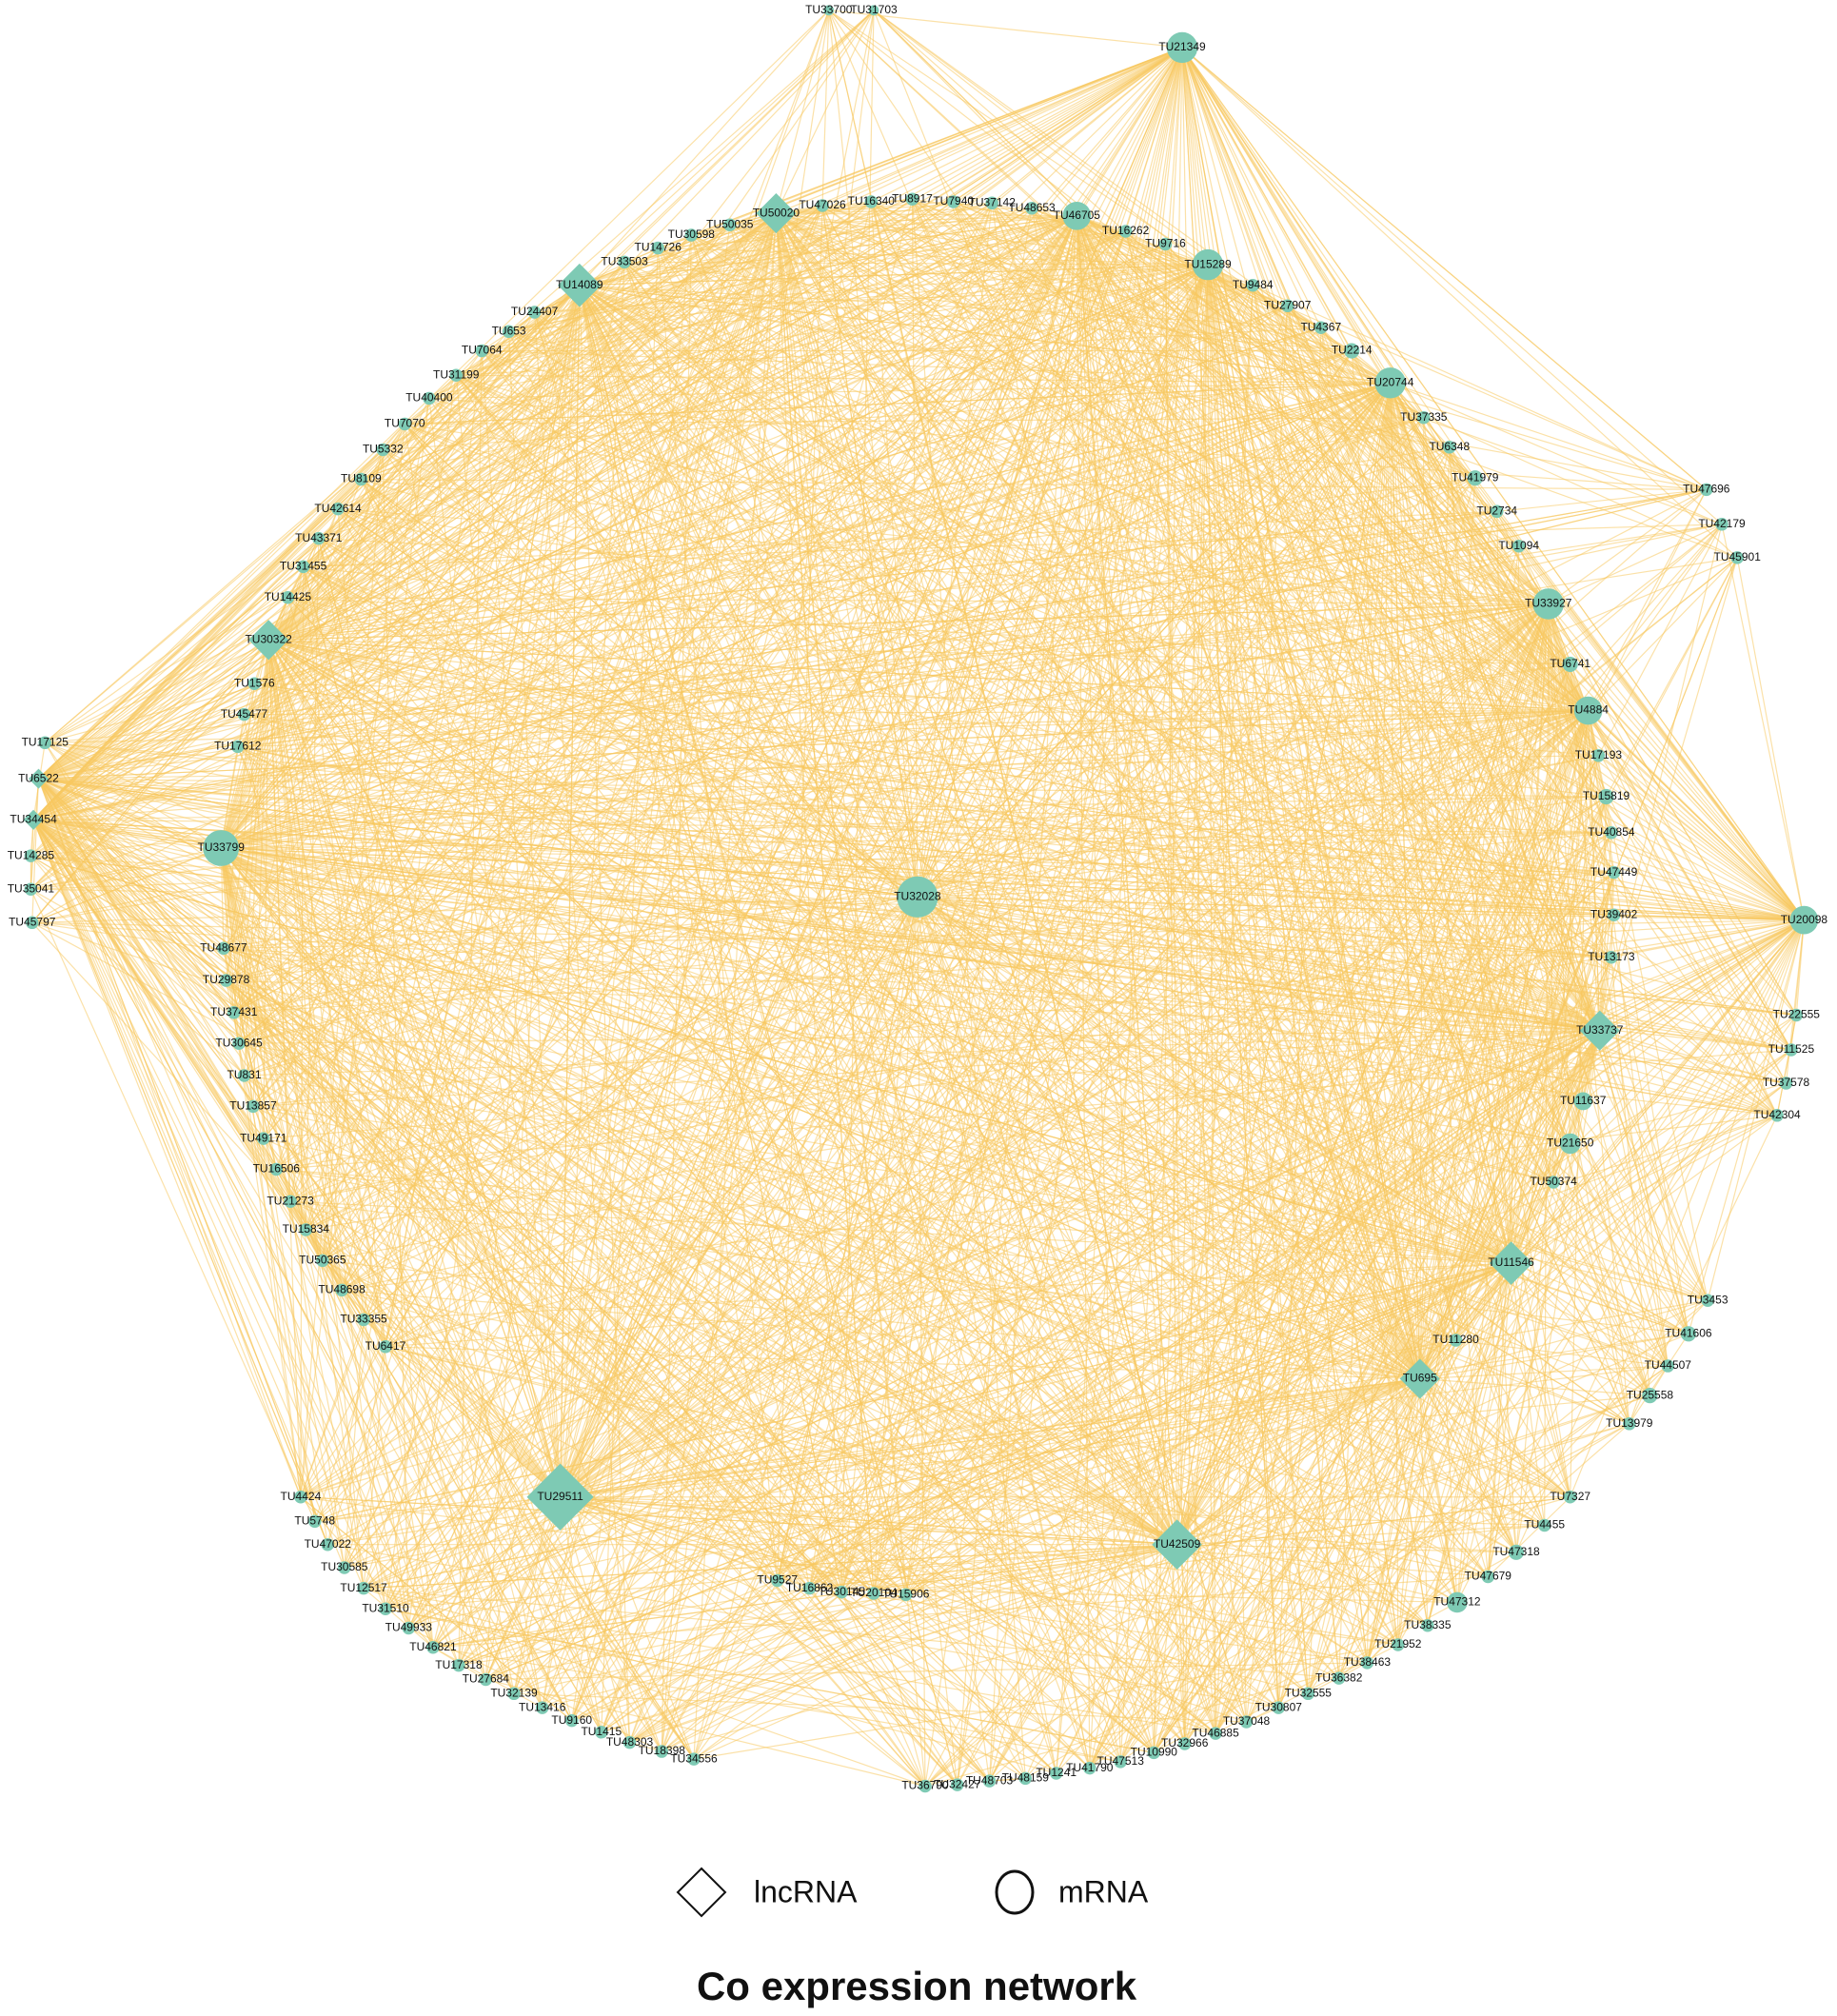 This screenshot has height=2016, width=1837. I want to click on node-label: TU48159, so click(1026, 1778).